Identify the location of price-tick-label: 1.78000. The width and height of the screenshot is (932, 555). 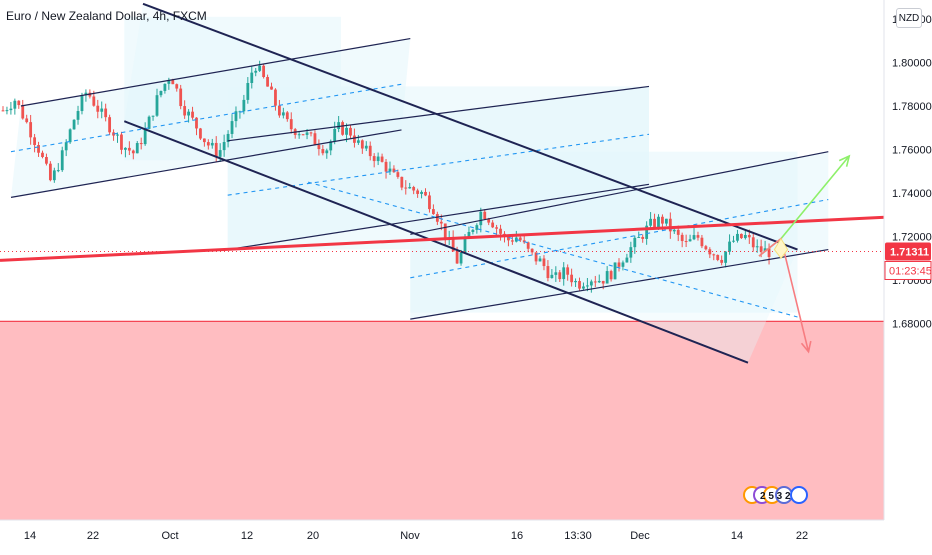
(912, 107).